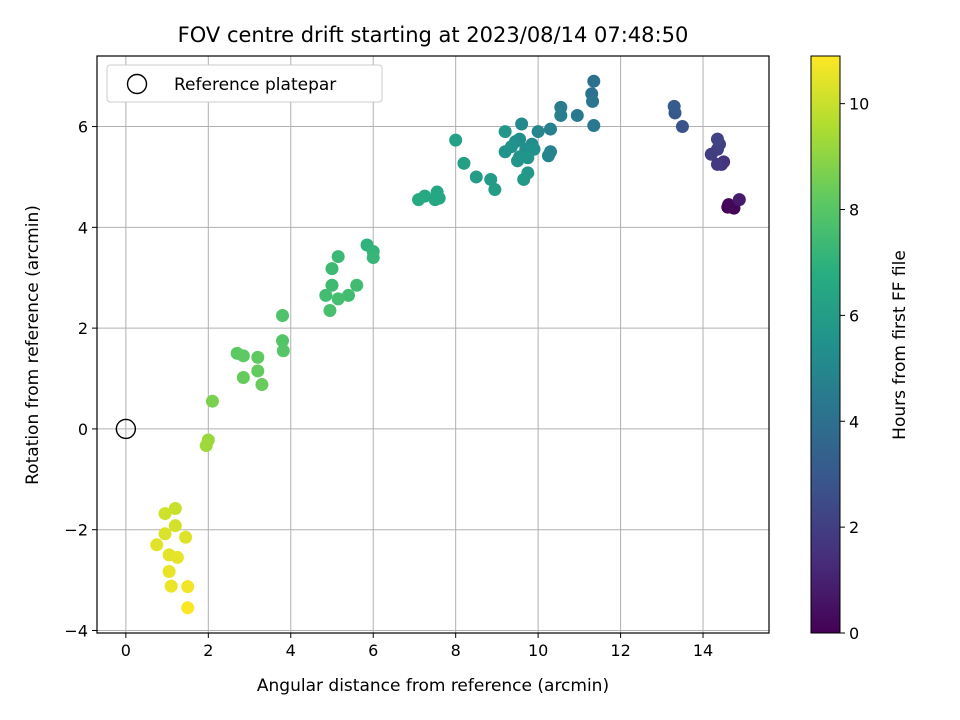  What do you see at coordinates (208, 650) in the screenshot?
I see `x-tick-label: 2` at bounding box center [208, 650].